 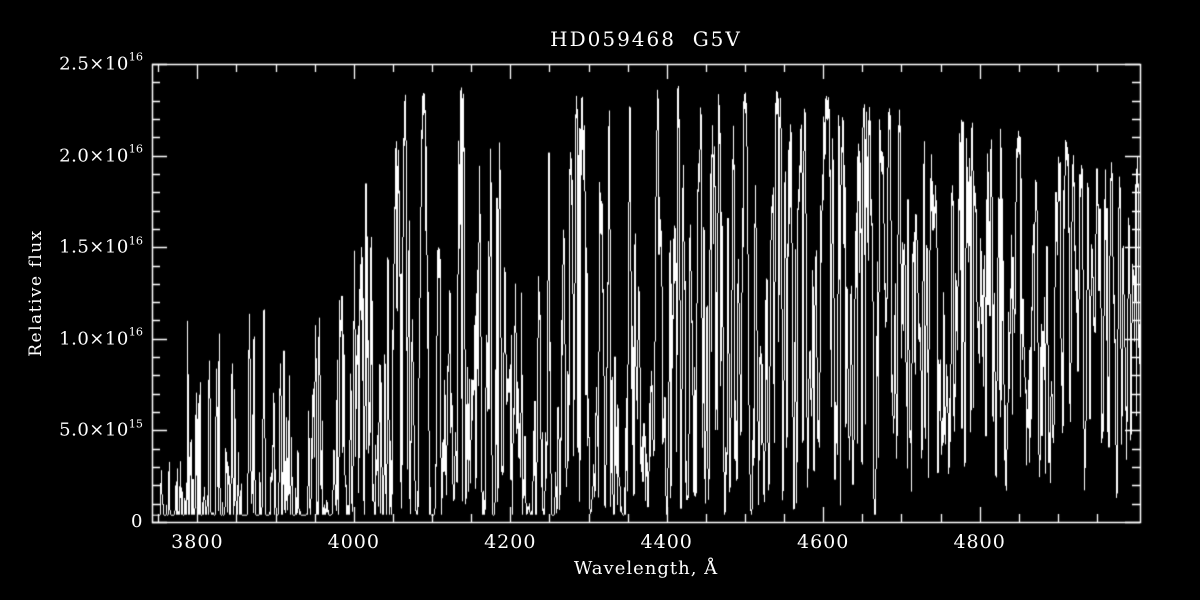 I want to click on y-tick-label: 2.0×10¹⁶, so click(x=101, y=154).